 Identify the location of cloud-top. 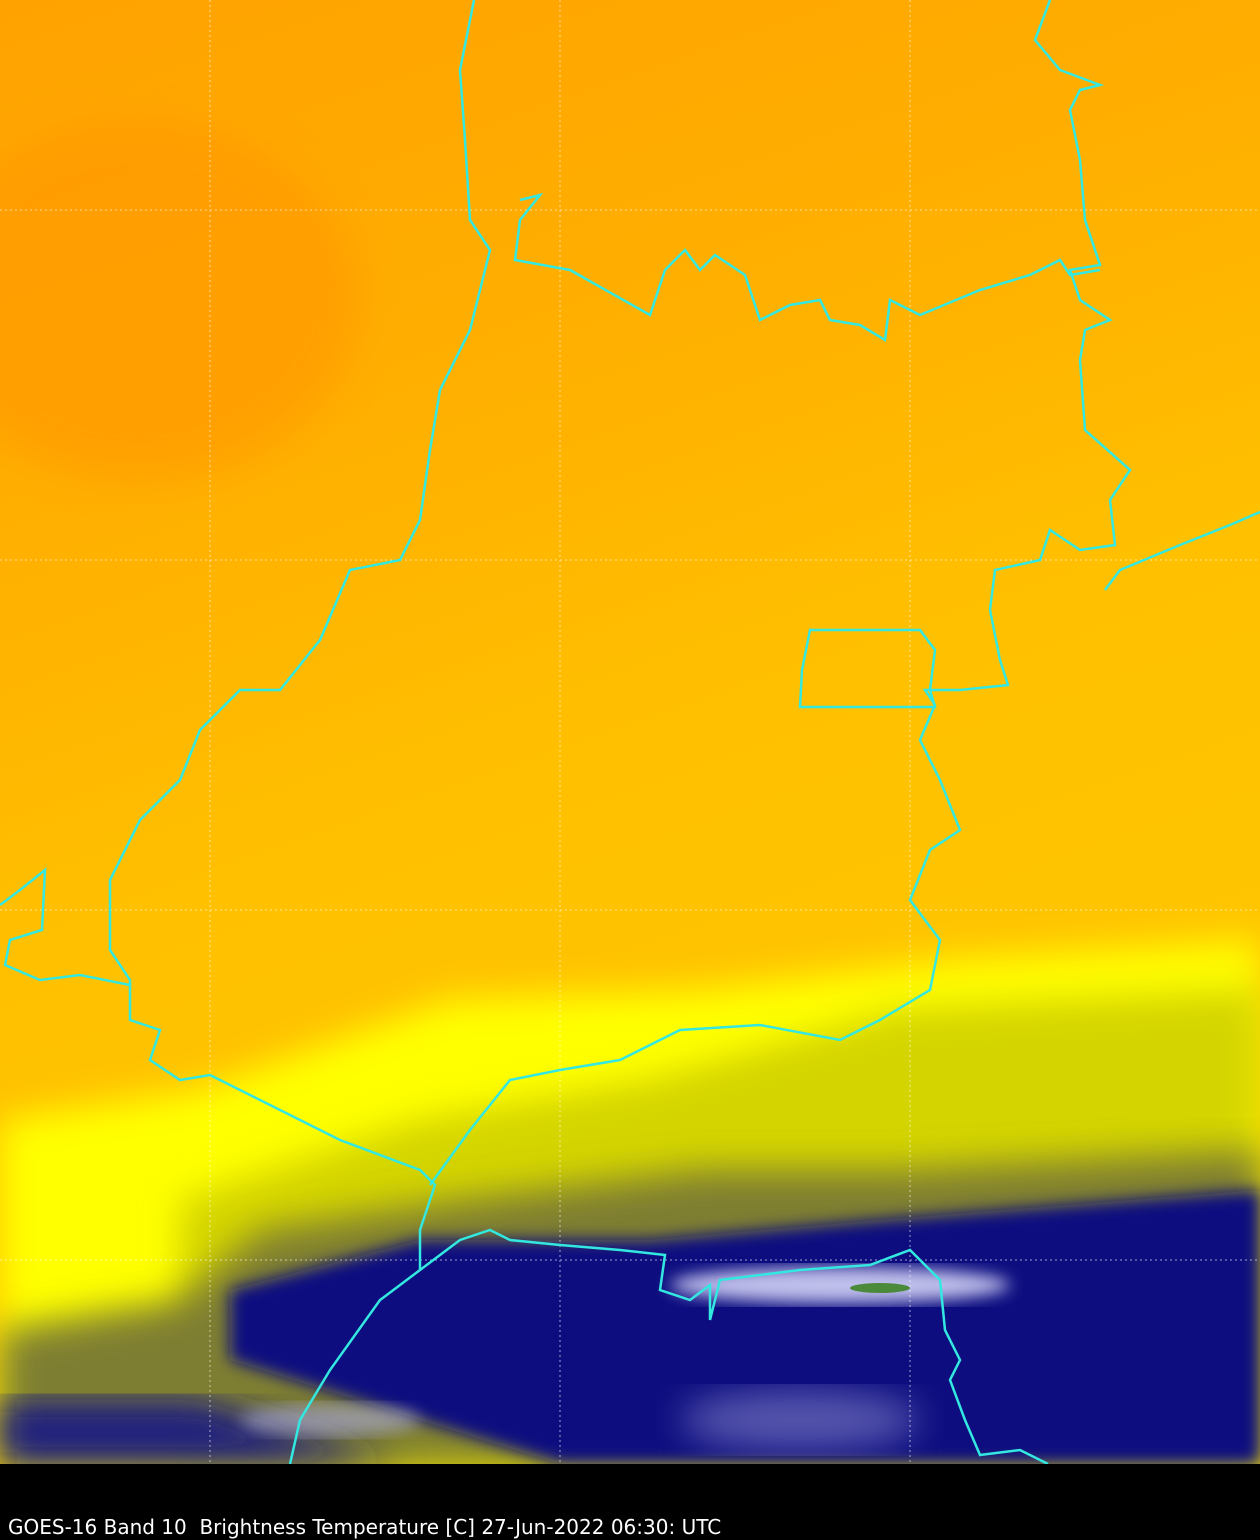
(745, 1327).